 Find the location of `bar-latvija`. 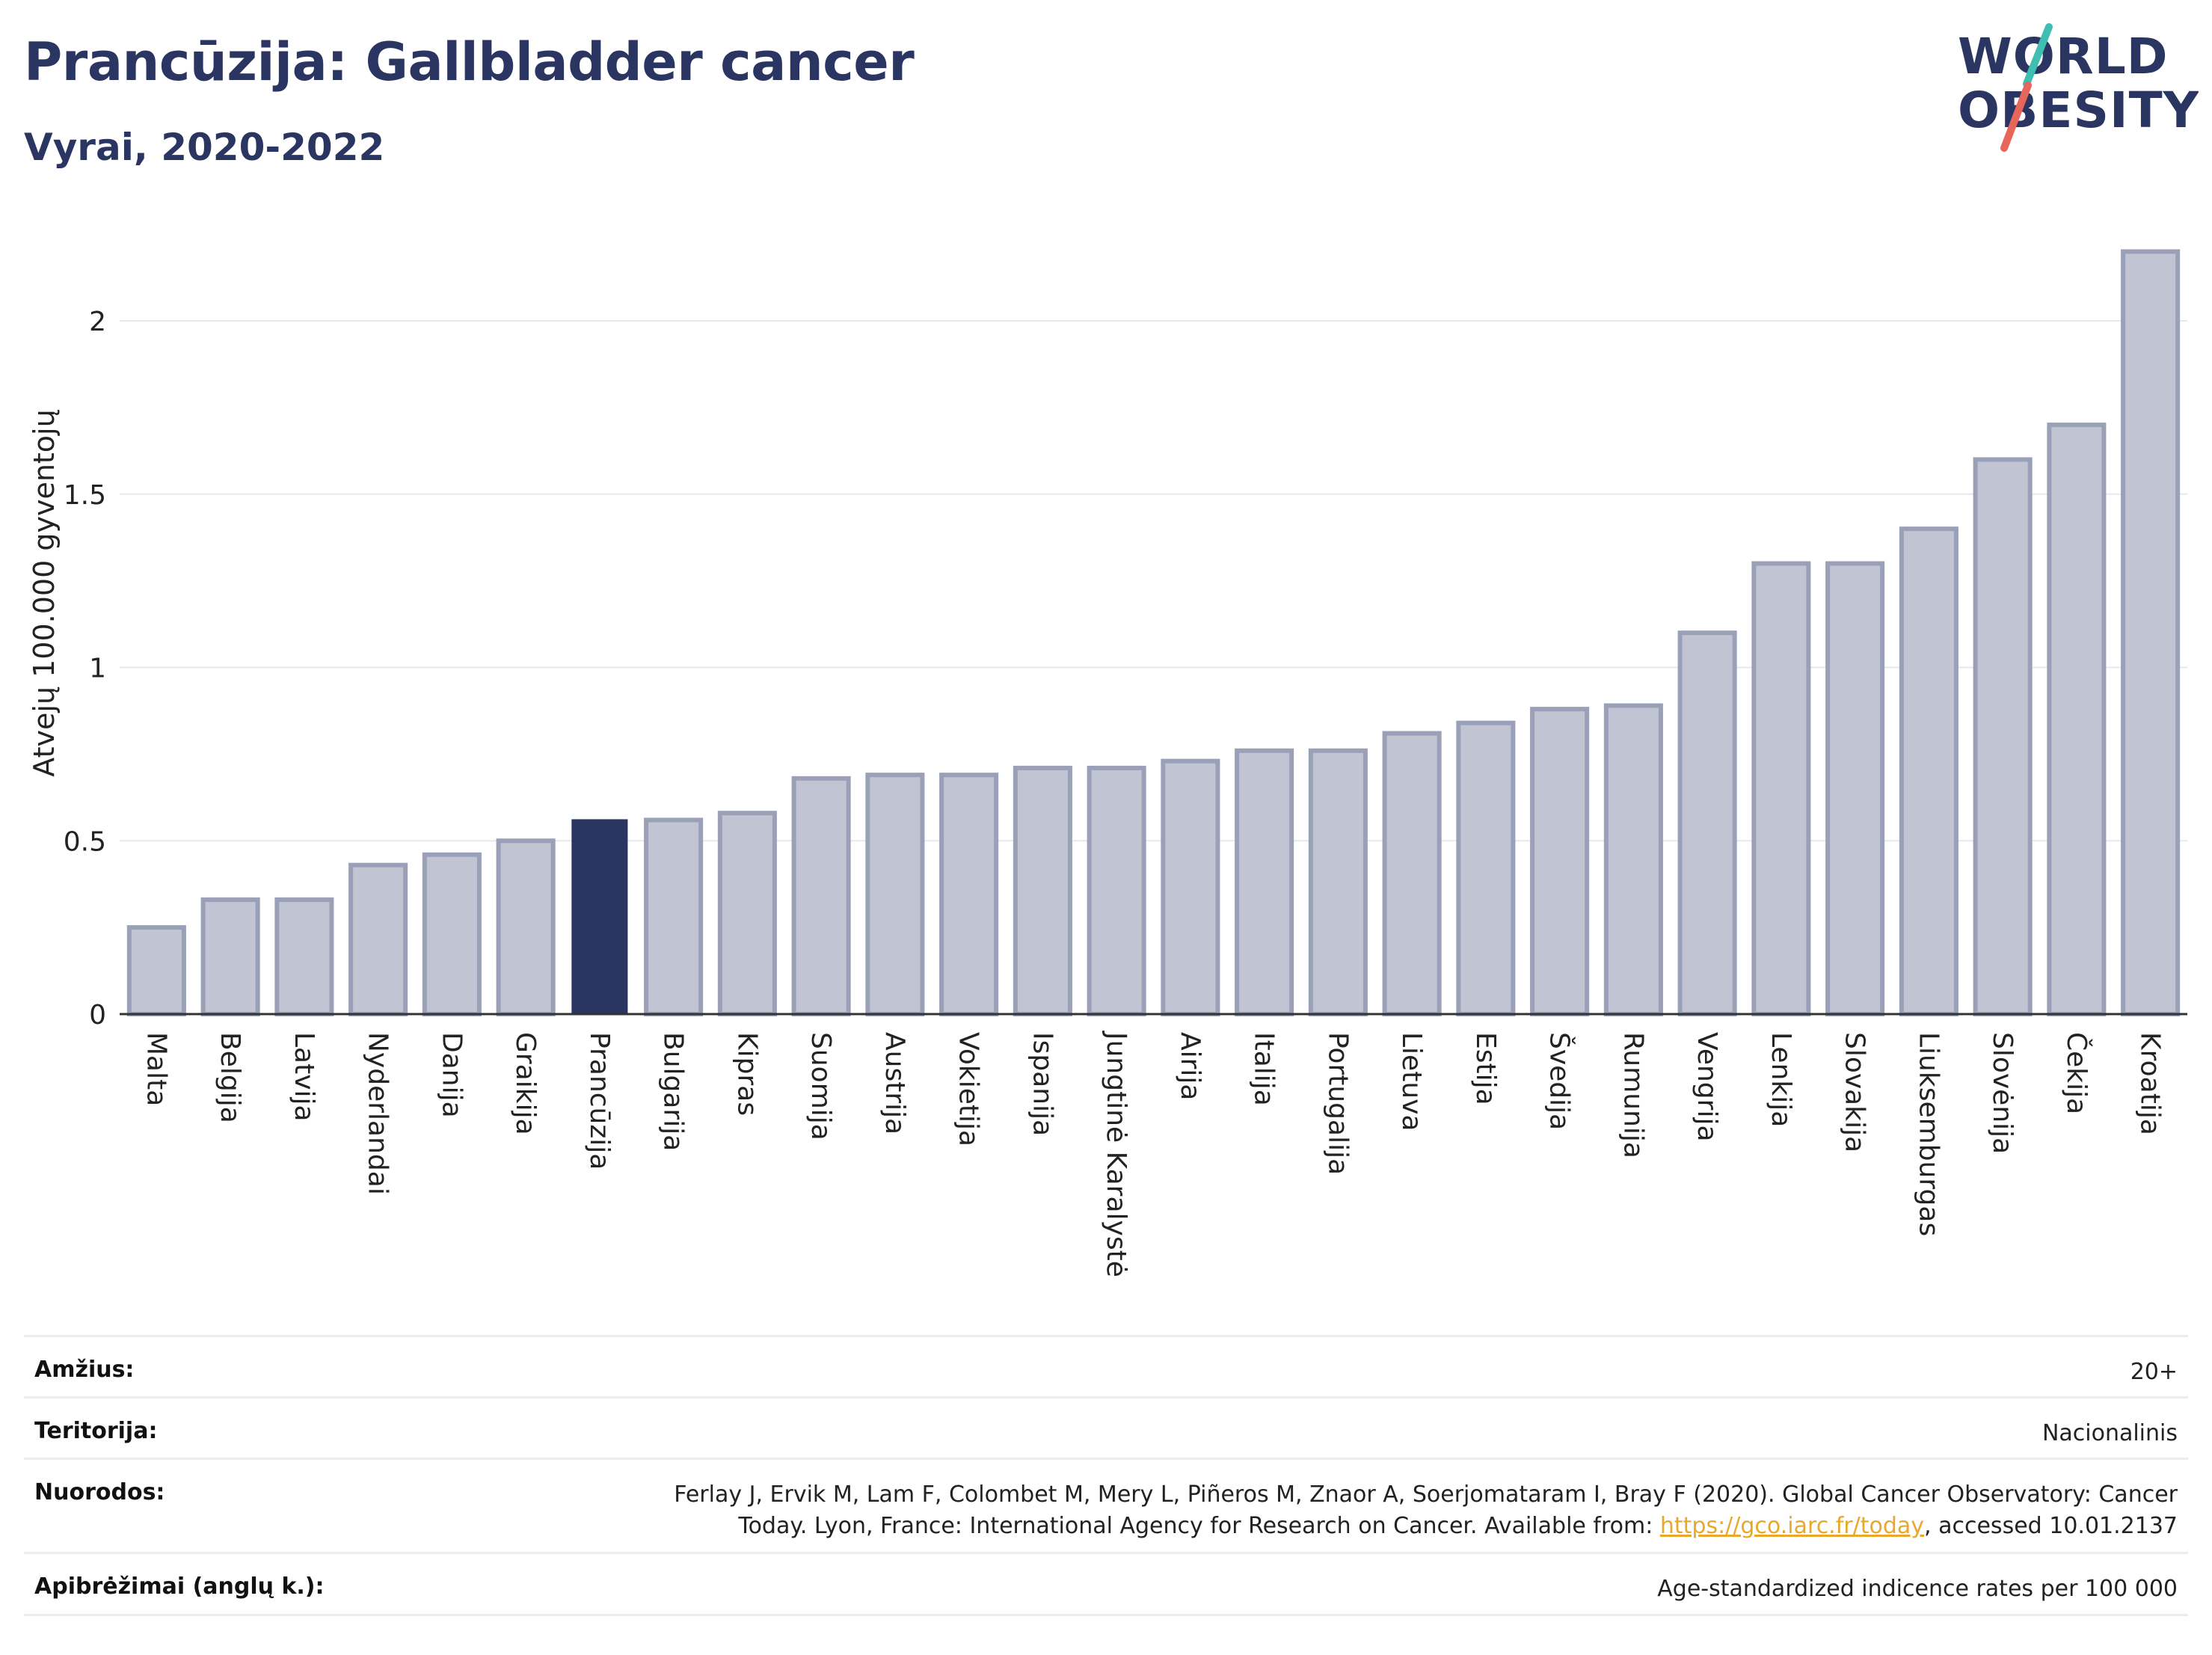

bar-latvija is located at coordinates (304, 957).